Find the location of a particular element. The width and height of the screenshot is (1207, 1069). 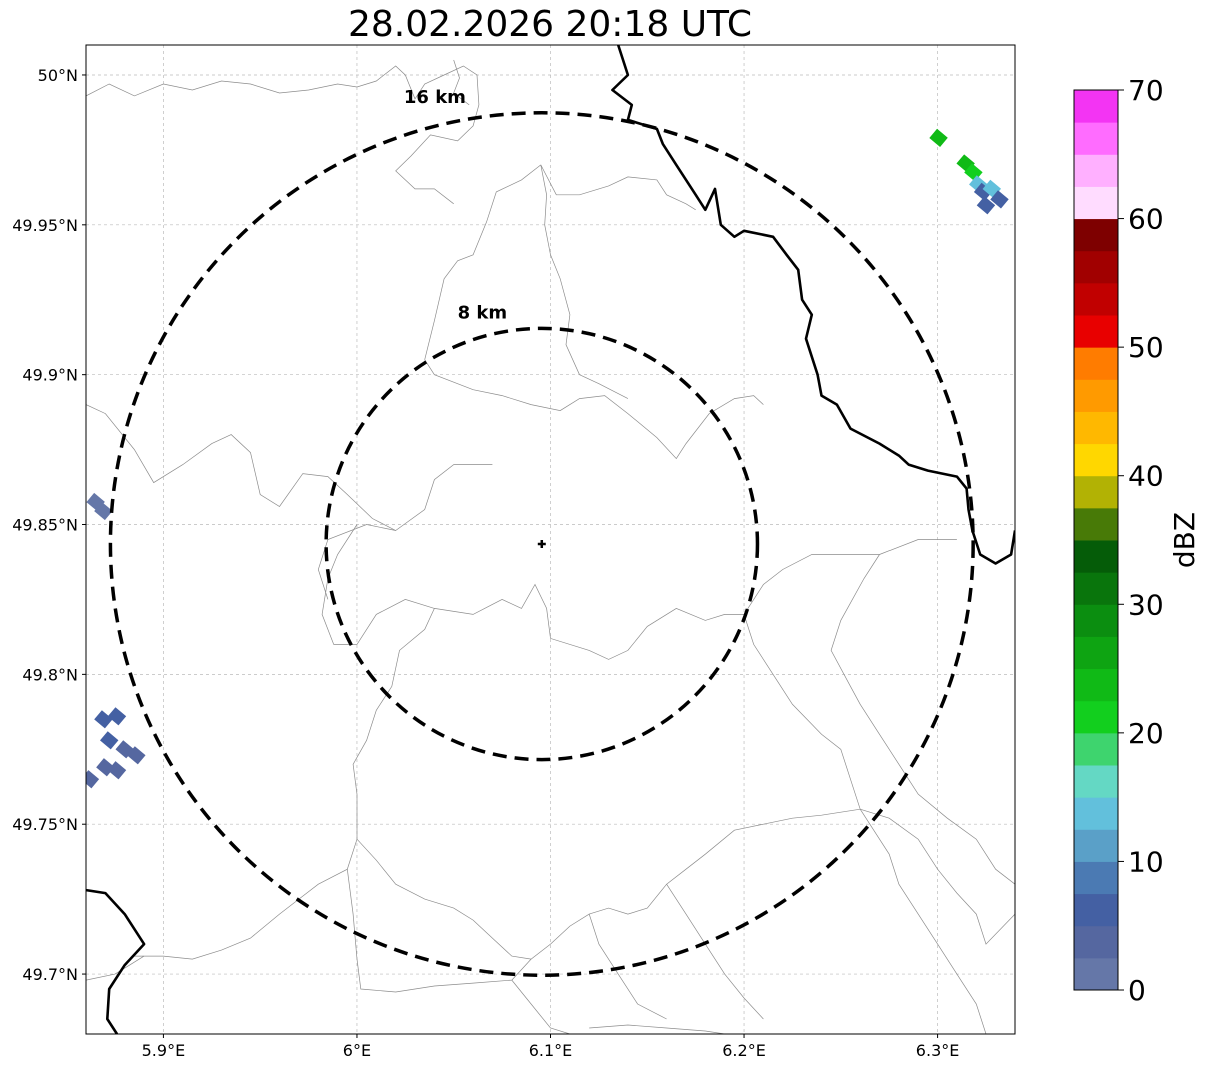

lon-tick-label: 6.1°E is located at coordinates (551, 1050).